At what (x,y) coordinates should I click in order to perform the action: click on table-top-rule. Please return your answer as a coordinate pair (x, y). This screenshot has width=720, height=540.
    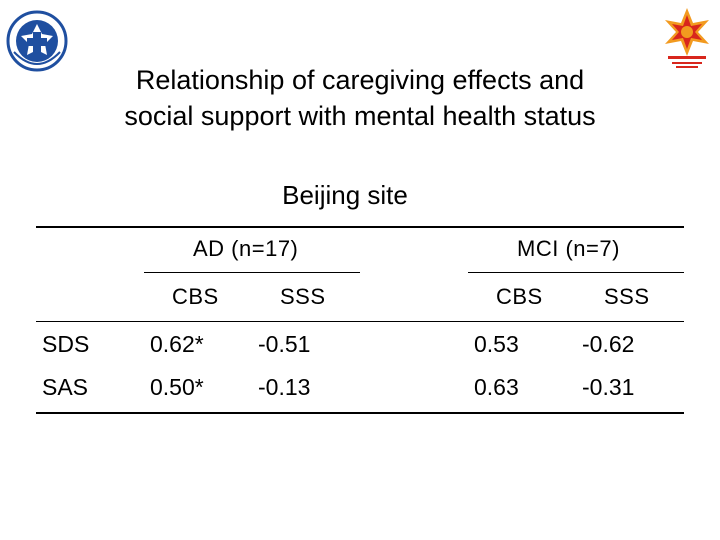
    Looking at the image, I should click on (360, 227).